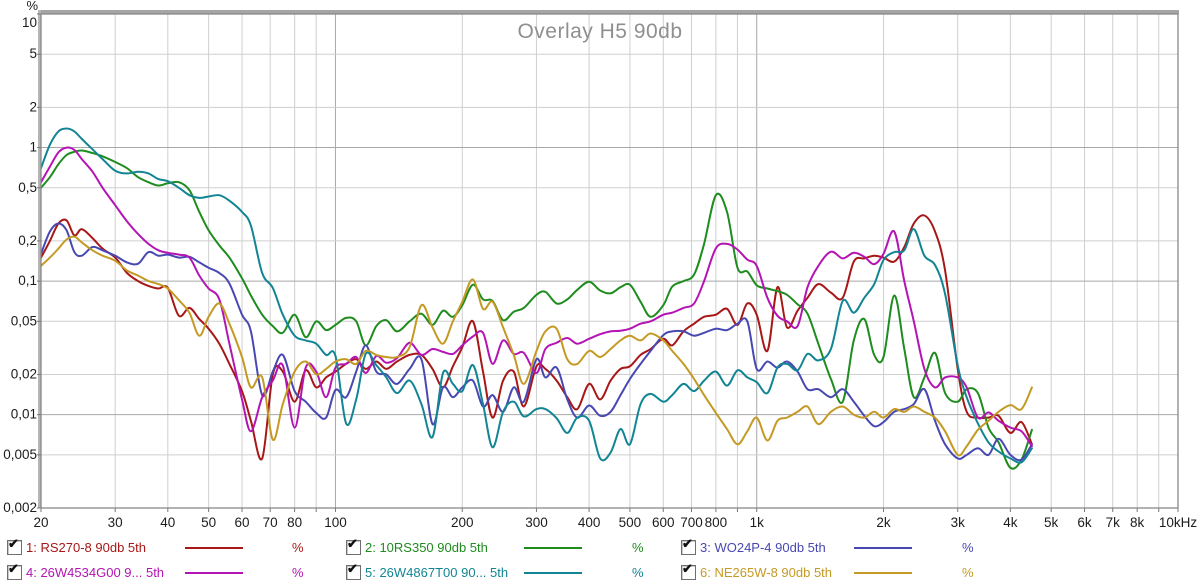 This screenshot has width=1200, height=586. Describe the element at coordinates (20, 507) in the screenshot. I see `y-tick-label: 0,002` at that location.